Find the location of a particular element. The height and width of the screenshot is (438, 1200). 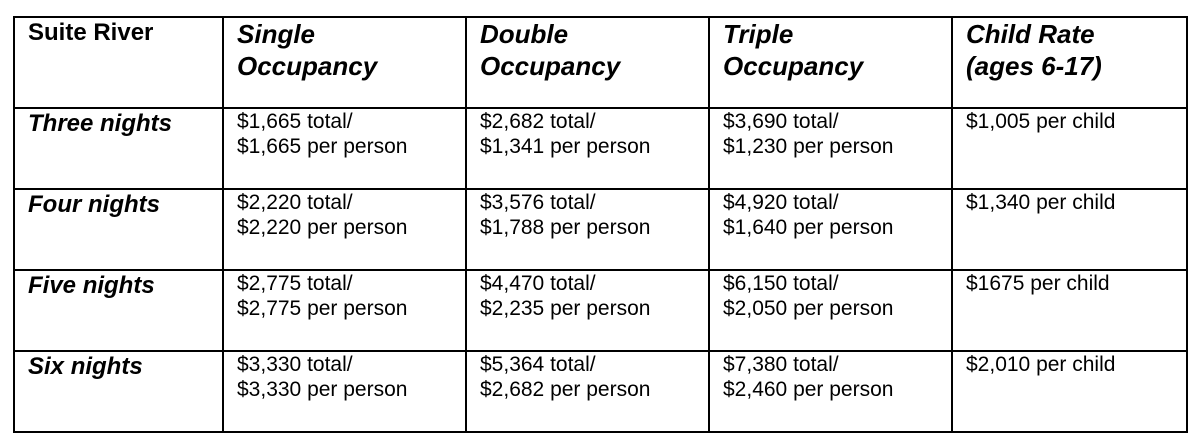

per-person-price: $1,788 per person is located at coordinates (565, 227).